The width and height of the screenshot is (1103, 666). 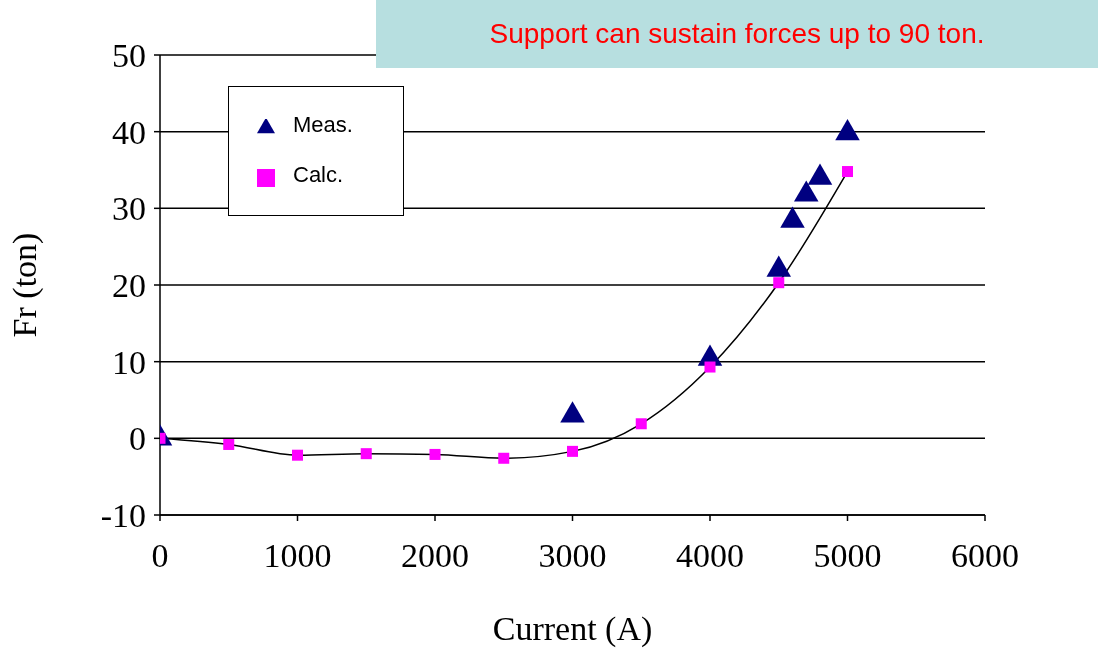 What do you see at coordinates (737, 34) in the screenshot?
I see `callout-box: Support can sustain forces up to 90 ton.` at bounding box center [737, 34].